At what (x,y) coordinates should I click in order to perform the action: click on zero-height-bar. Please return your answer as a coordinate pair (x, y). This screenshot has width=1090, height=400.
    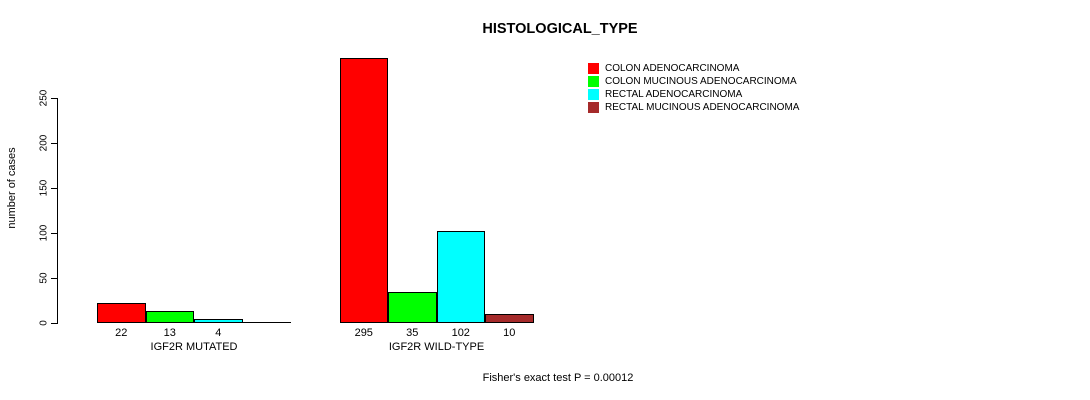
    Looking at the image, I should click on (266, 322).